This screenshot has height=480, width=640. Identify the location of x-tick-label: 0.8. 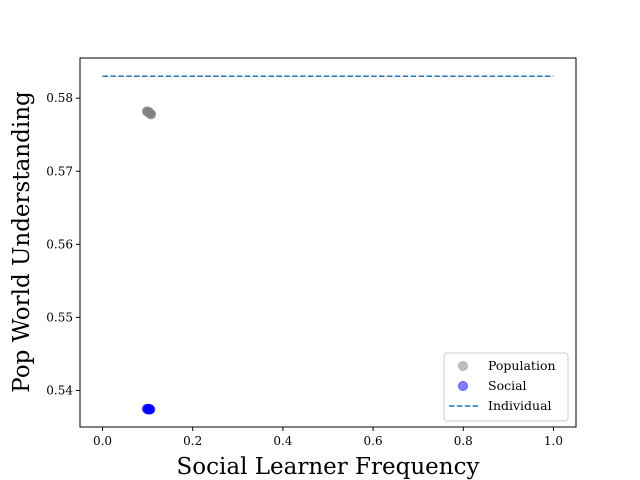
(463, 441).